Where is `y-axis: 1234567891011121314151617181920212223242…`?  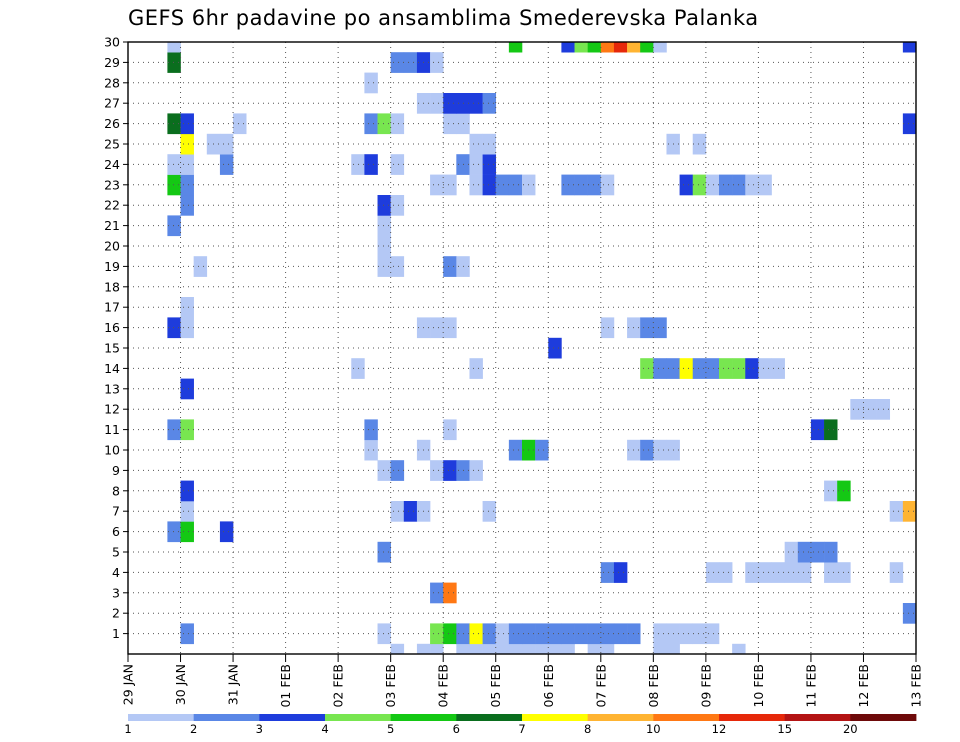 y-axis: 1234567891011121314151617181920212223242… is located at coordinates (116, 338).